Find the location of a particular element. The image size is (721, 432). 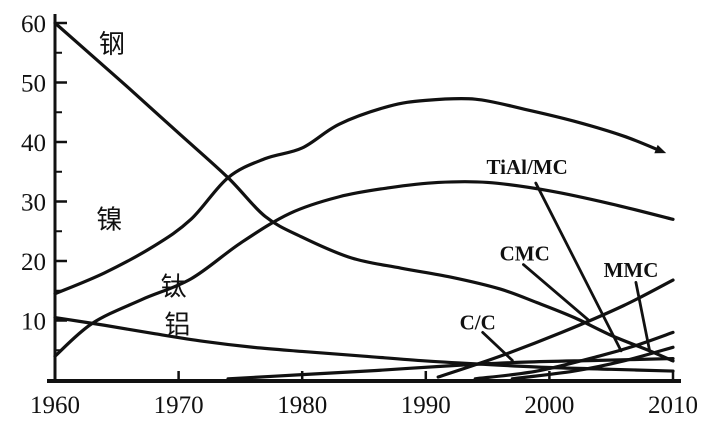

annotation-label-cmc: CMC is located at coordinates (525, 253).